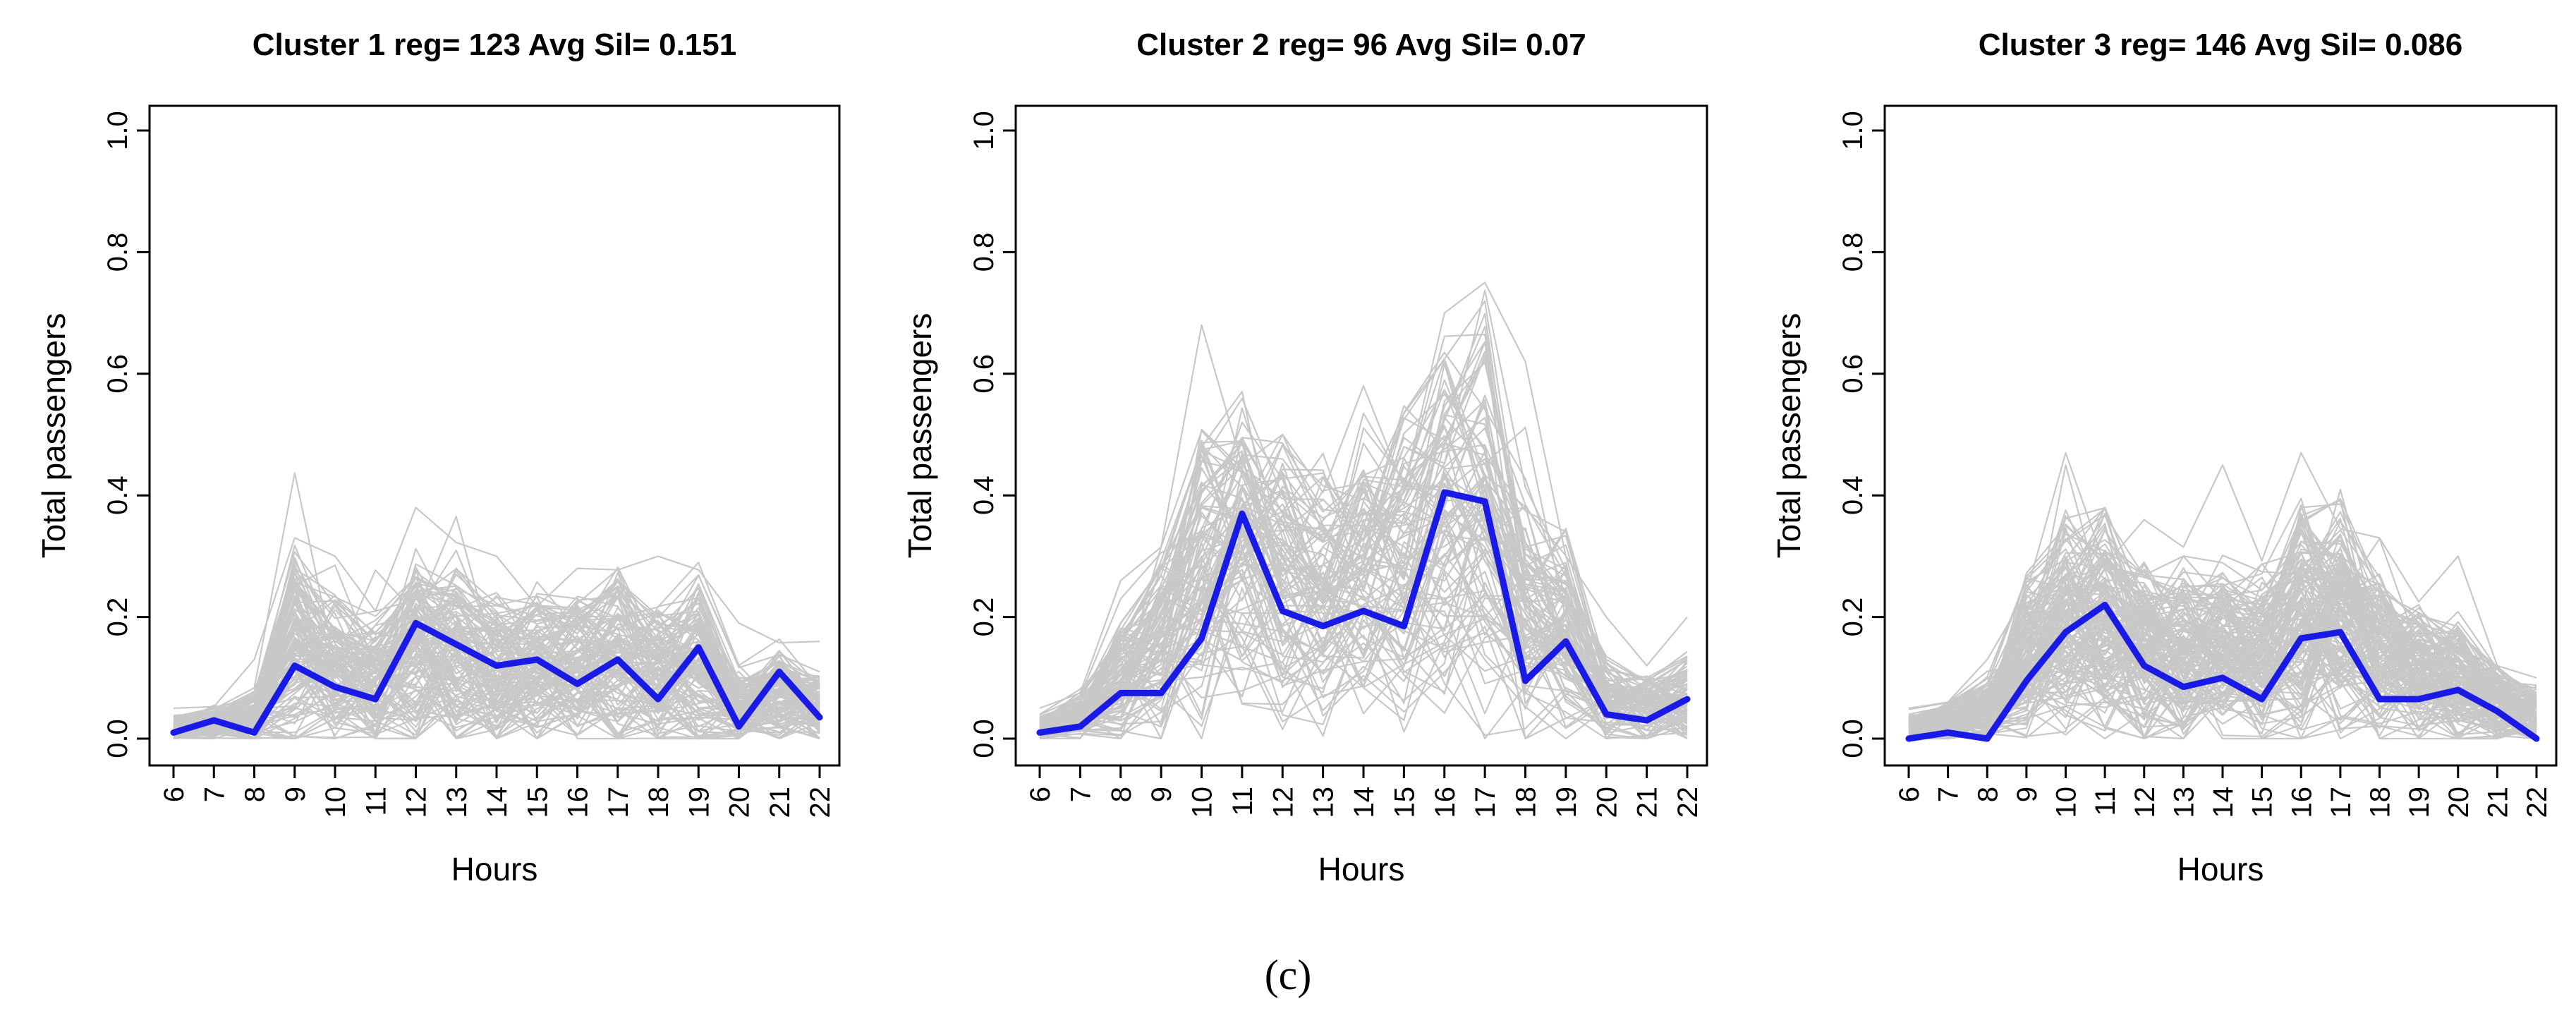 This screenshot has height=1018, width=2576. Describe the element at coordinates (1040, 794) in the screenshot. I see `x-tick-label: 6` at that location.